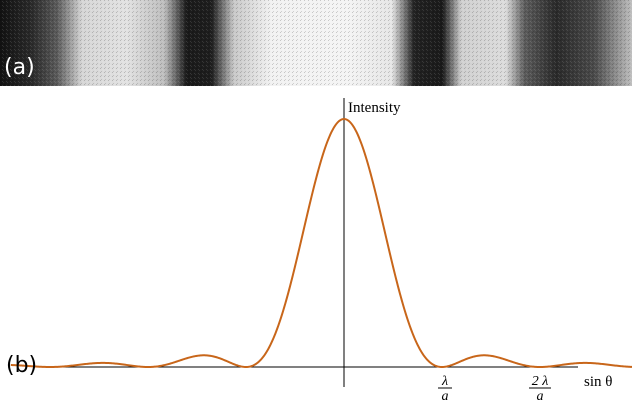 This screenshot has width=632, height=420. I want to click on tick-lambda-over-a: λ a, so click(445, 389).